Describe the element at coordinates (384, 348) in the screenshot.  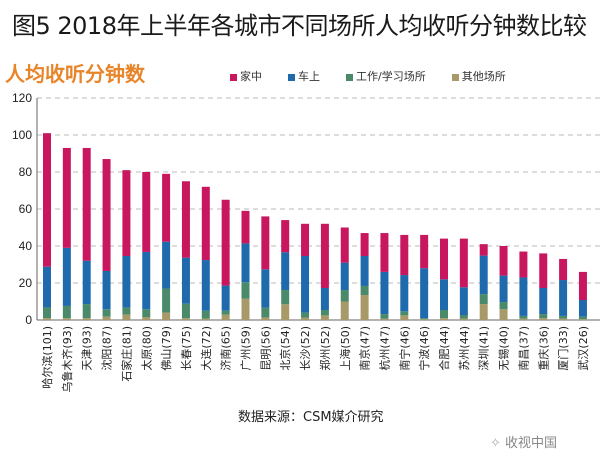
I see `x-tick-label: 杭州(47)` at that location.